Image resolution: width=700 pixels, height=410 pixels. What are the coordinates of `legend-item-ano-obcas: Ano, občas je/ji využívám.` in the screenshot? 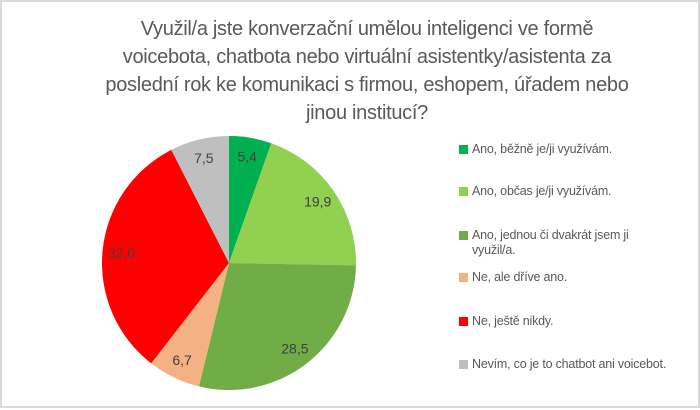 It's located at (535, 191).